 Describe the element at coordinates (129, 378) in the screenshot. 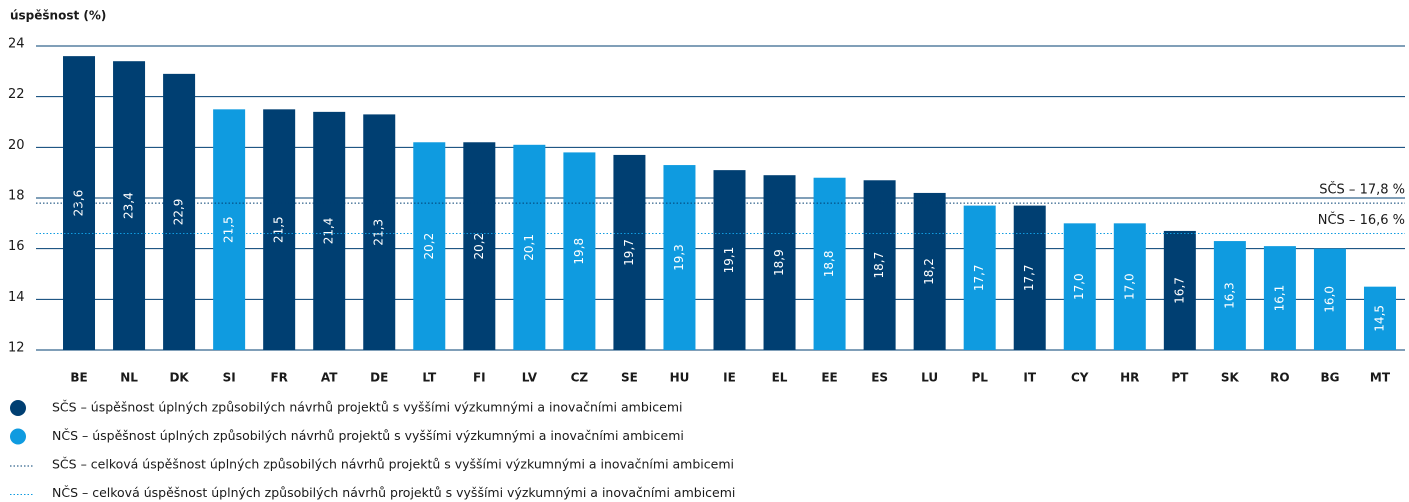

I see `x-tick-label: NL` at that location.